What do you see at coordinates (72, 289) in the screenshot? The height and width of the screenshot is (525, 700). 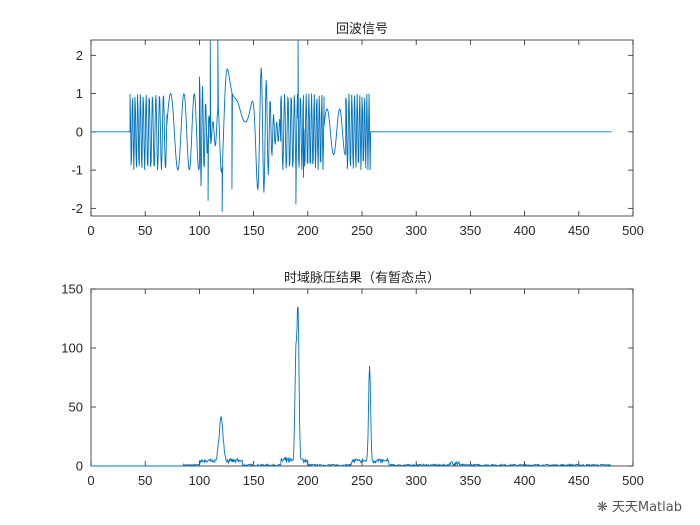 I see `y-tick-label: 150` at bounding box center [72, 289].